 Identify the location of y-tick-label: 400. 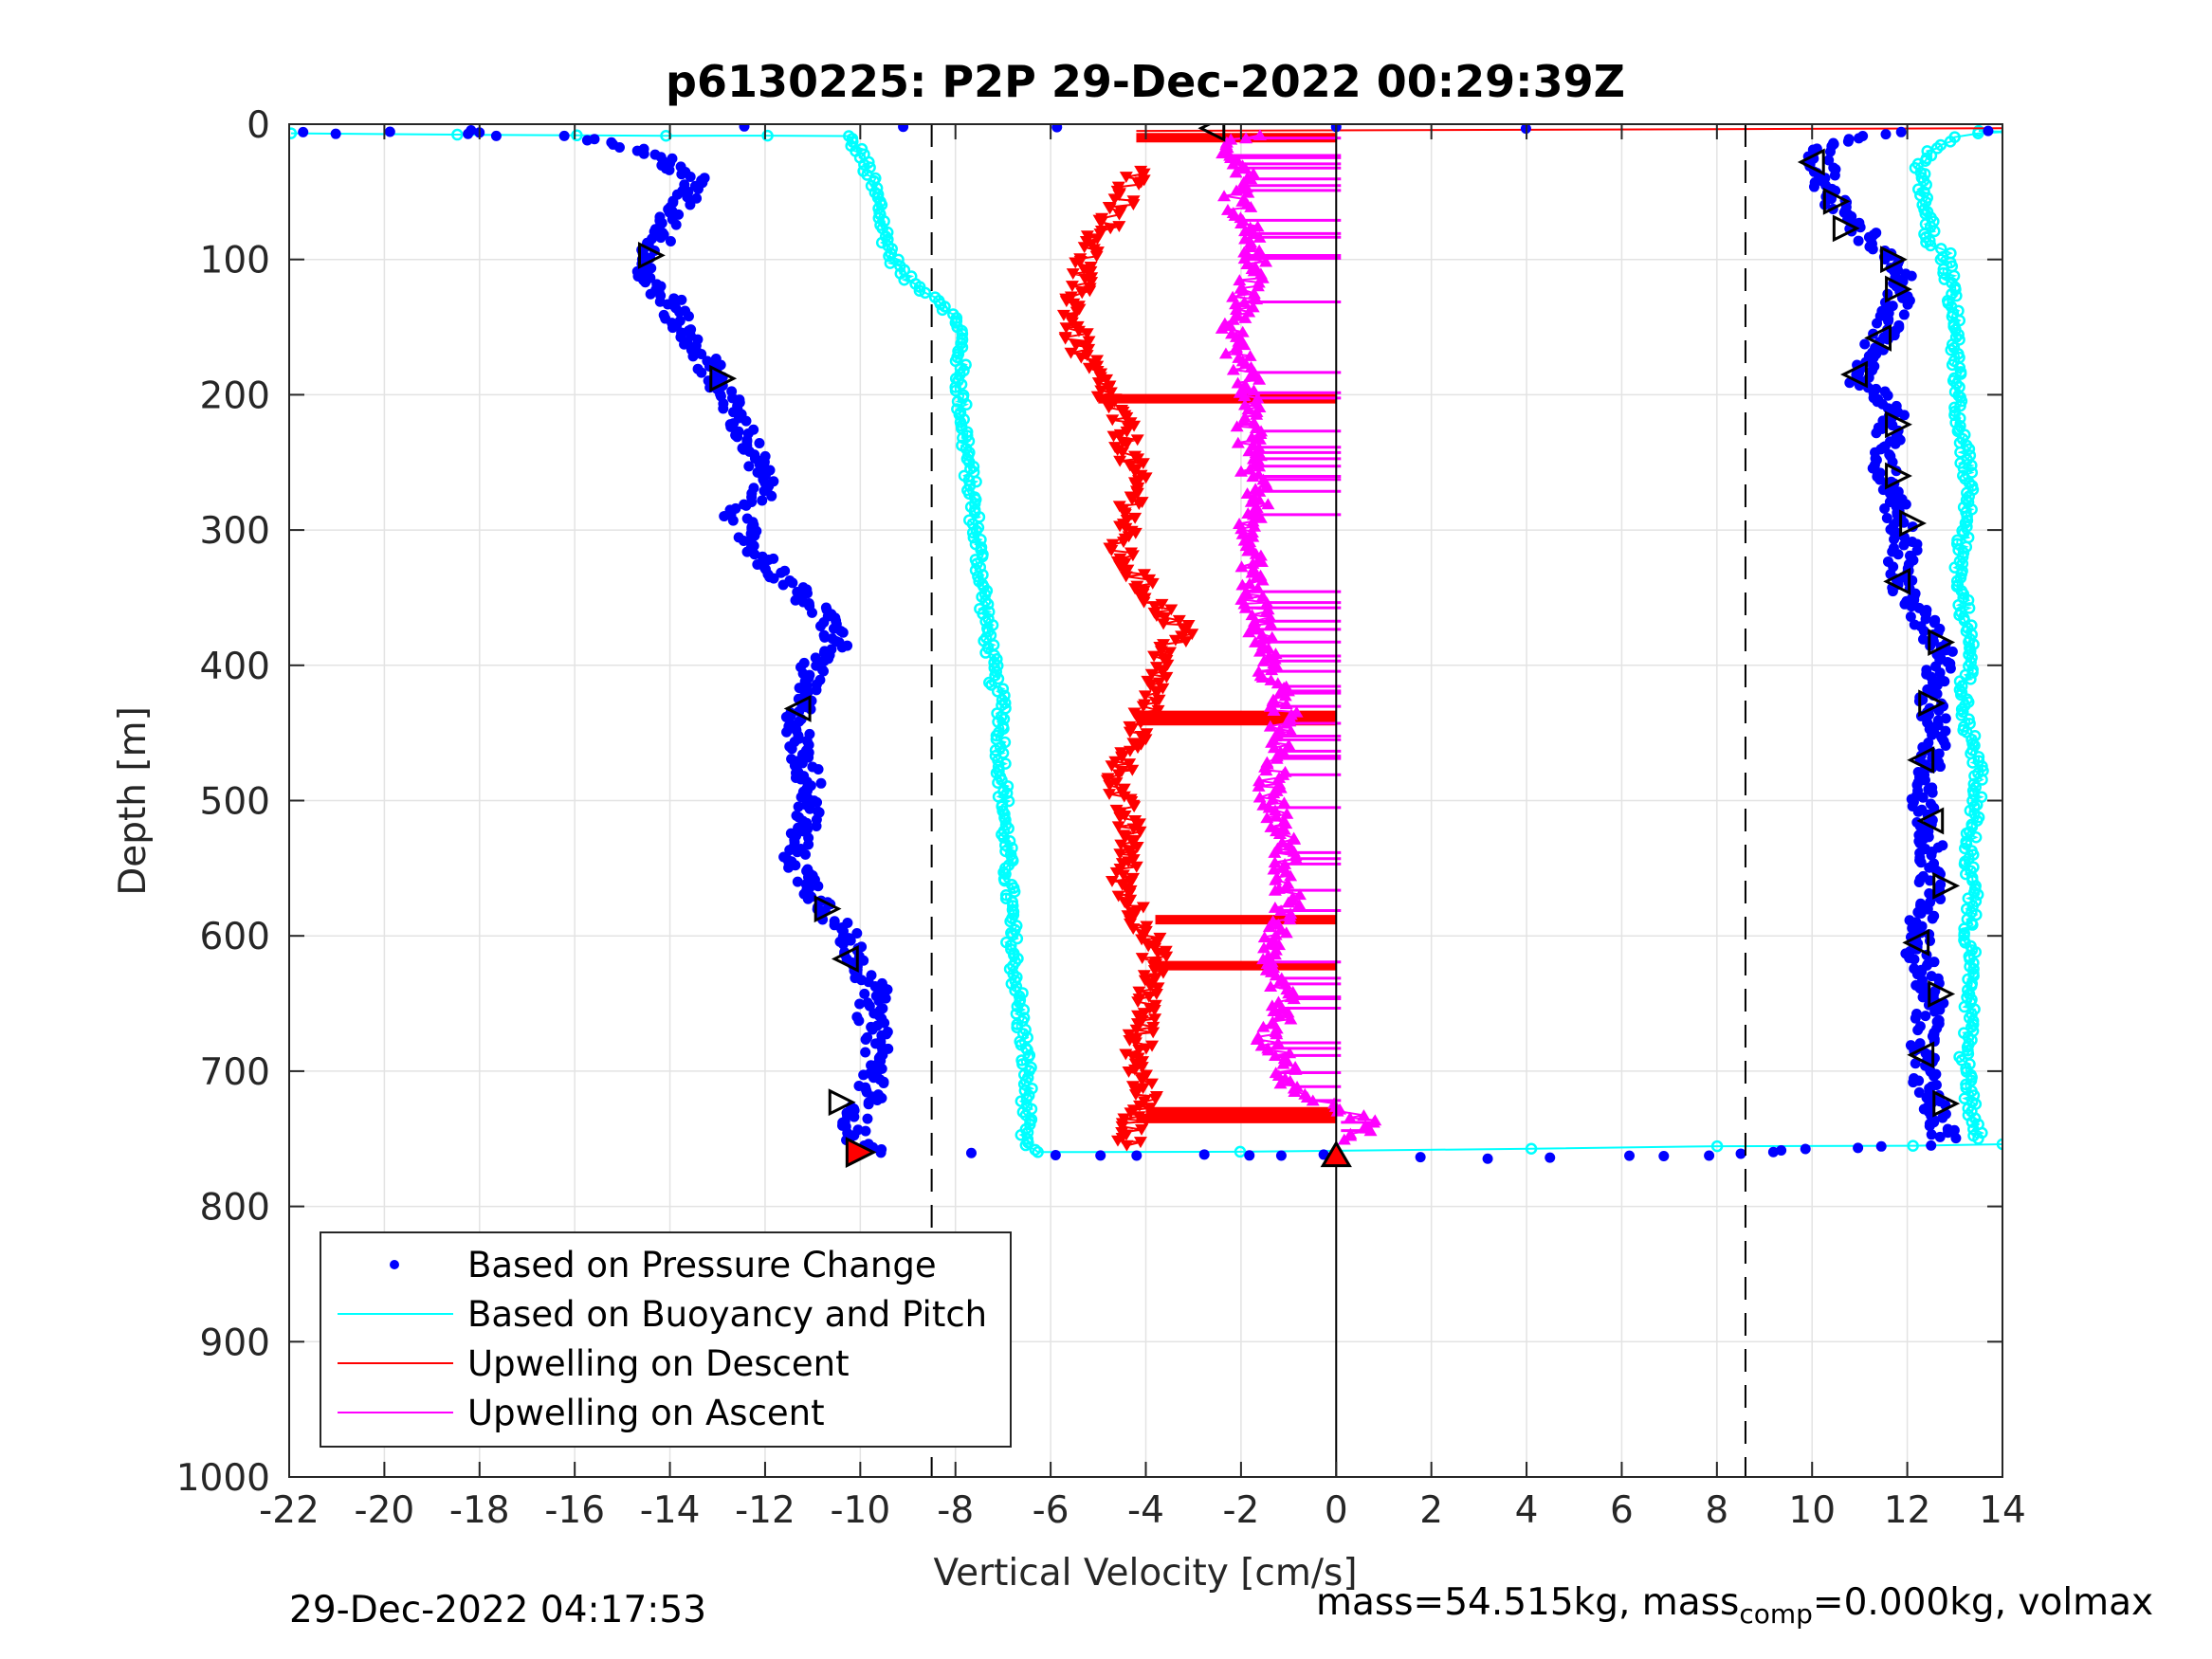
(235, 667).